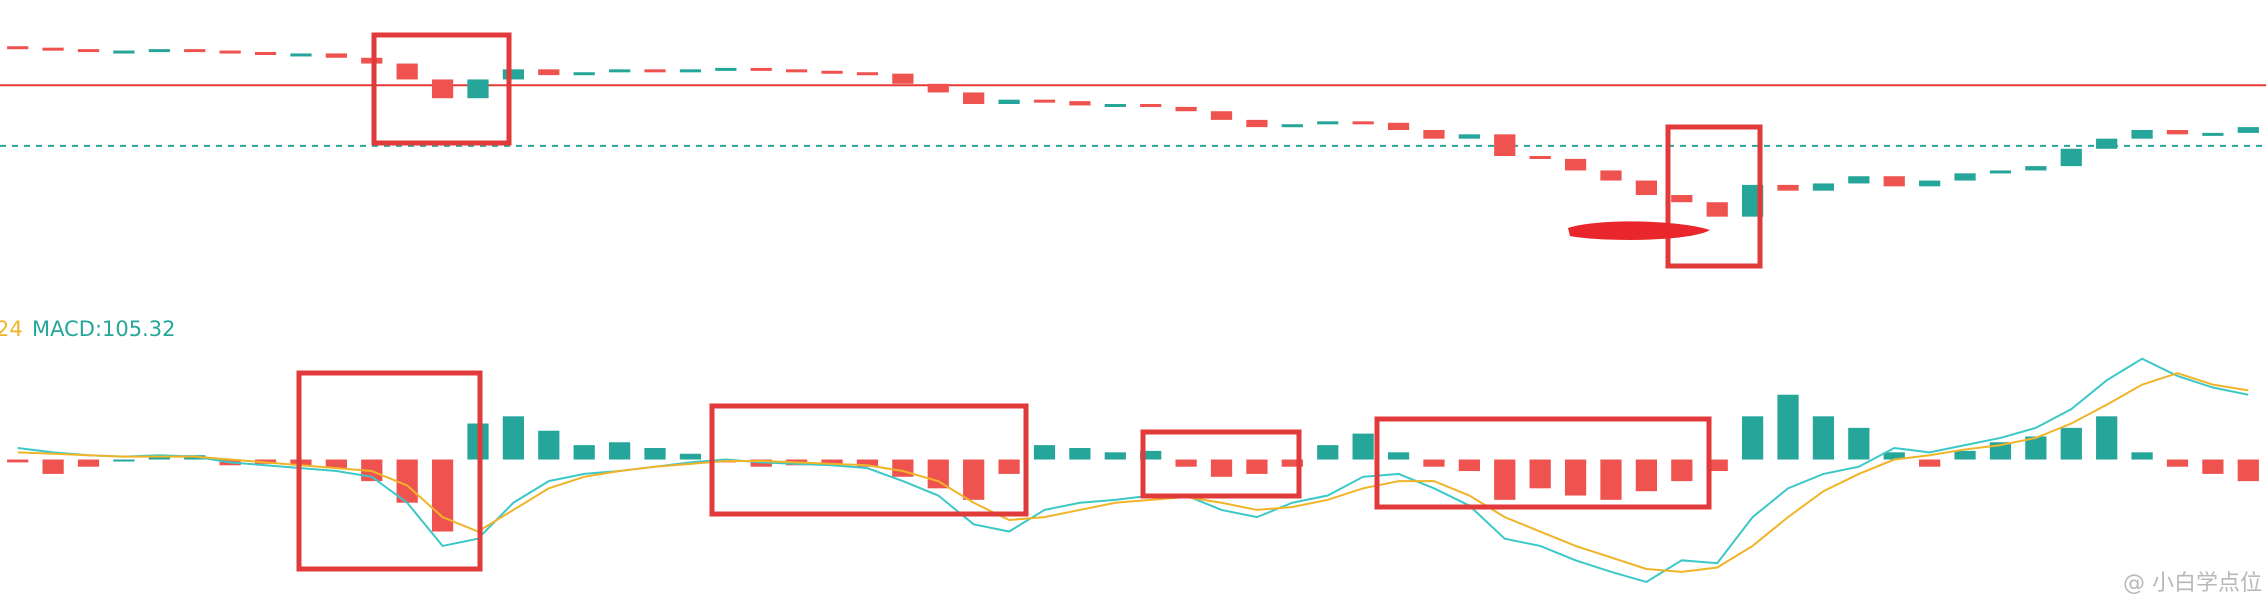  Describe the element at coordinates (1639, 230) in the screenshot. I see `scribble` at that location.